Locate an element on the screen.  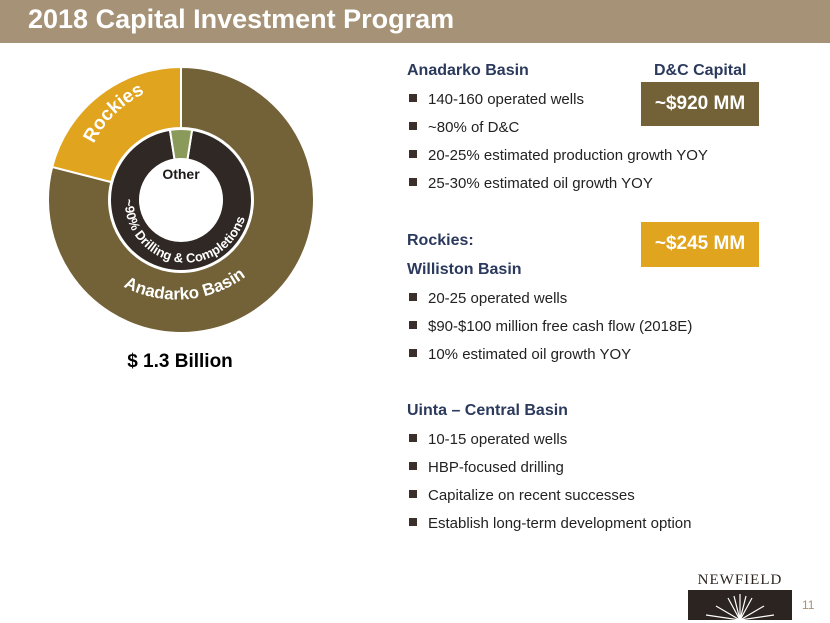
list-item: HBP-focused drilling is located at coordinates (486, 467).